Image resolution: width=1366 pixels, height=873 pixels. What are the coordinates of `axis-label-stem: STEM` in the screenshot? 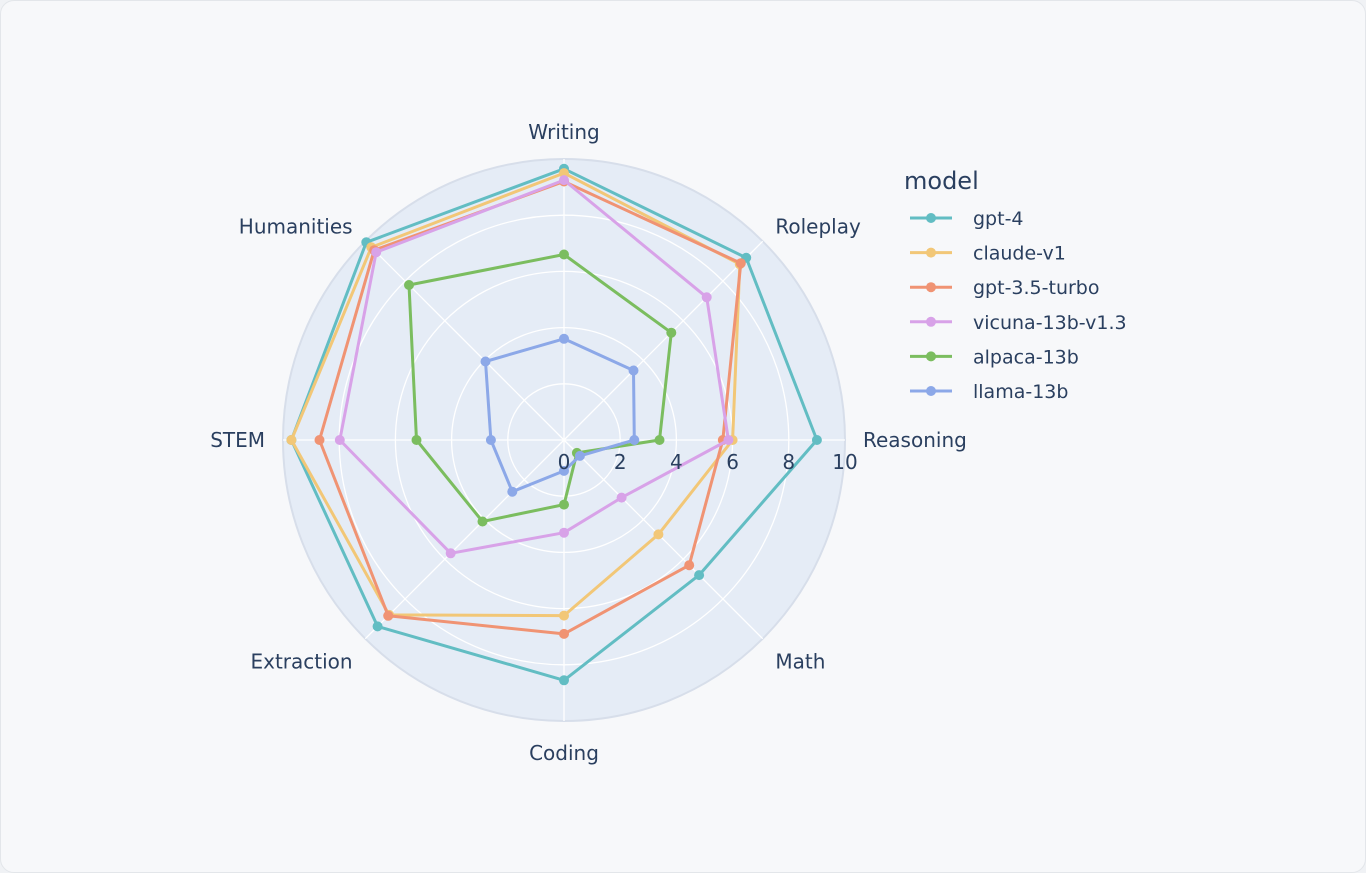 It's located at (237, 440).